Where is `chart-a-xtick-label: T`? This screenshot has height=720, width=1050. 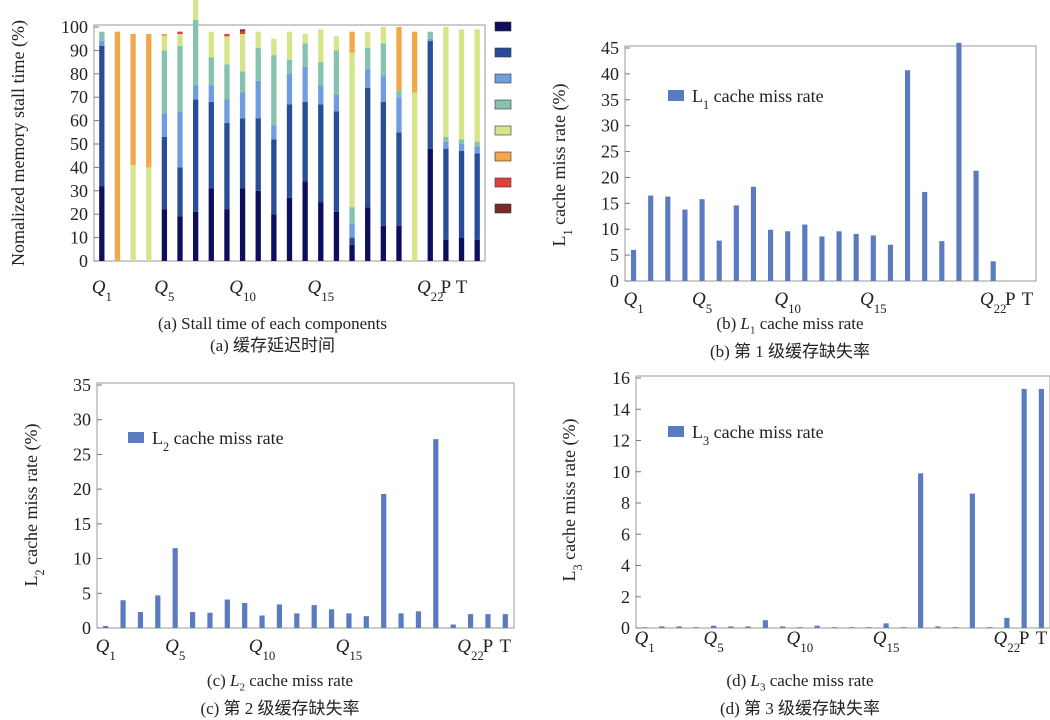
chart-a-xtick-label: T is located at coordinates (462, 287).